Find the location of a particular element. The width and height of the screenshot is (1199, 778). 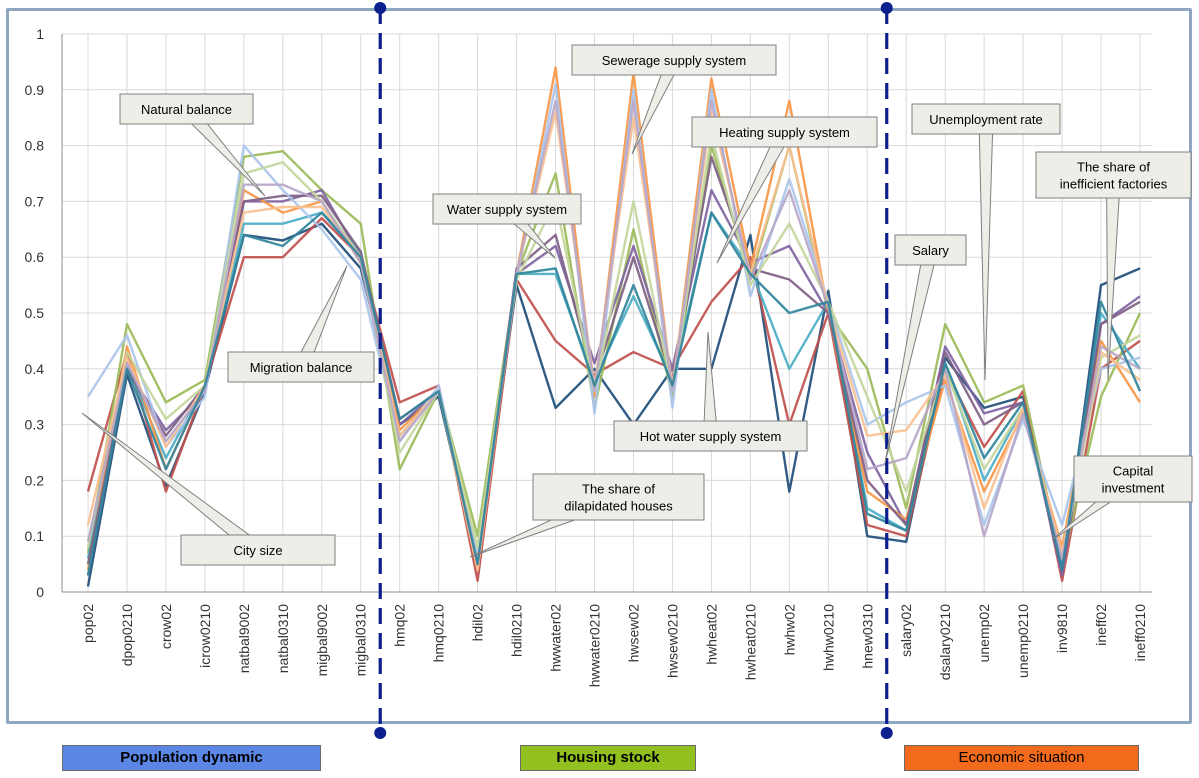

x-tick-label: hwhw0210 is located at coordinates (828, 637).